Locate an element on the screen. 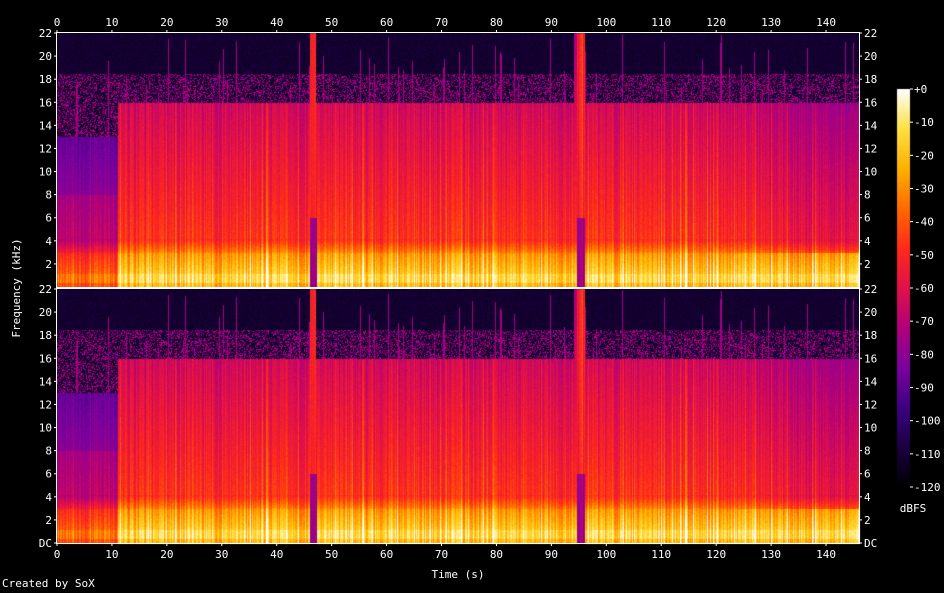  y-axis-label: Frequency (kHz) is located at coordinates (16, 287).